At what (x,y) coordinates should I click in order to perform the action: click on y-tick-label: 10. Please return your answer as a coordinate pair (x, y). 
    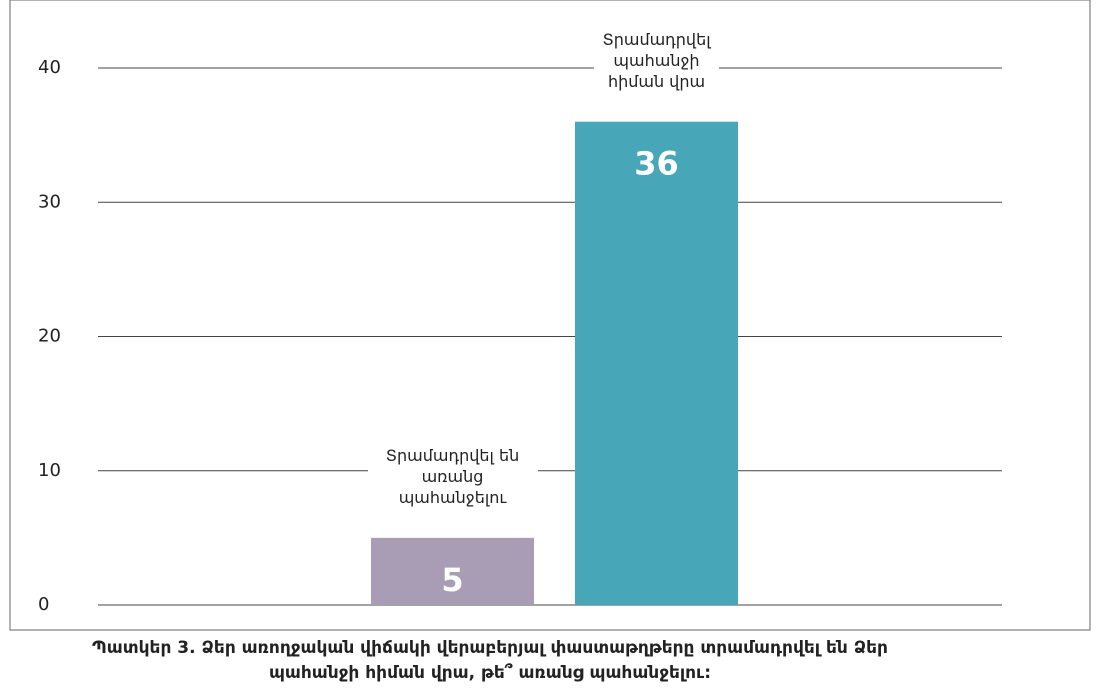
    Looking at the image, I should click on (49, 470).